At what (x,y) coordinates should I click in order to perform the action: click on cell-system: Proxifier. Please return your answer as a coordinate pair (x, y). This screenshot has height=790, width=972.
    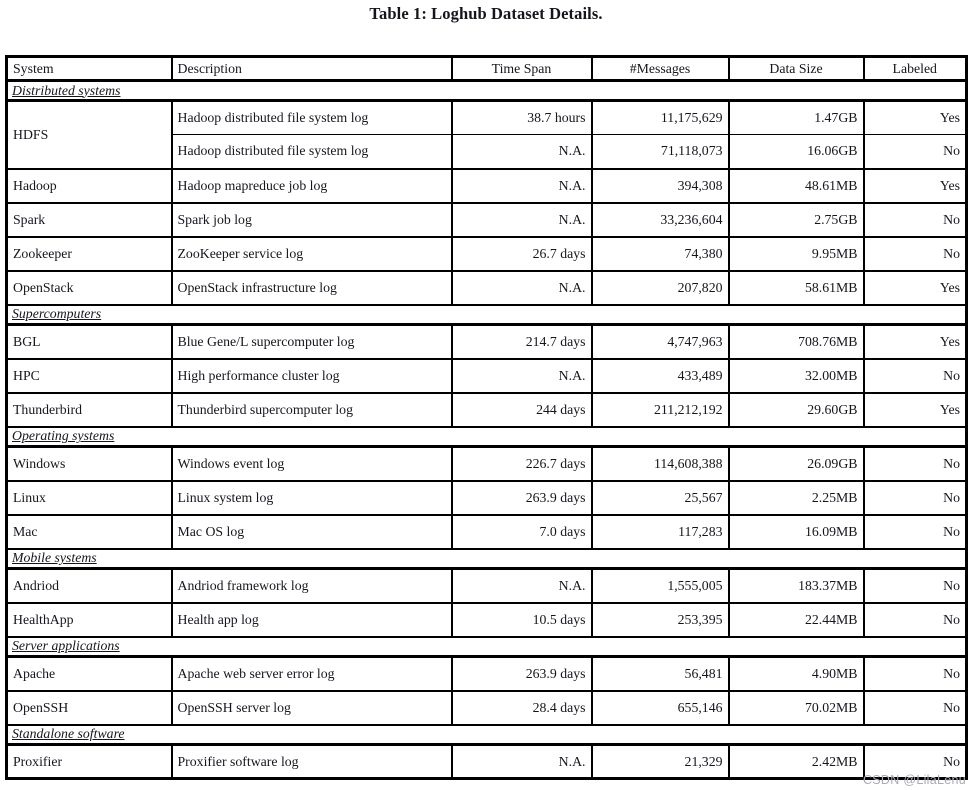
    Looking at the image, I should click on (89, 761).